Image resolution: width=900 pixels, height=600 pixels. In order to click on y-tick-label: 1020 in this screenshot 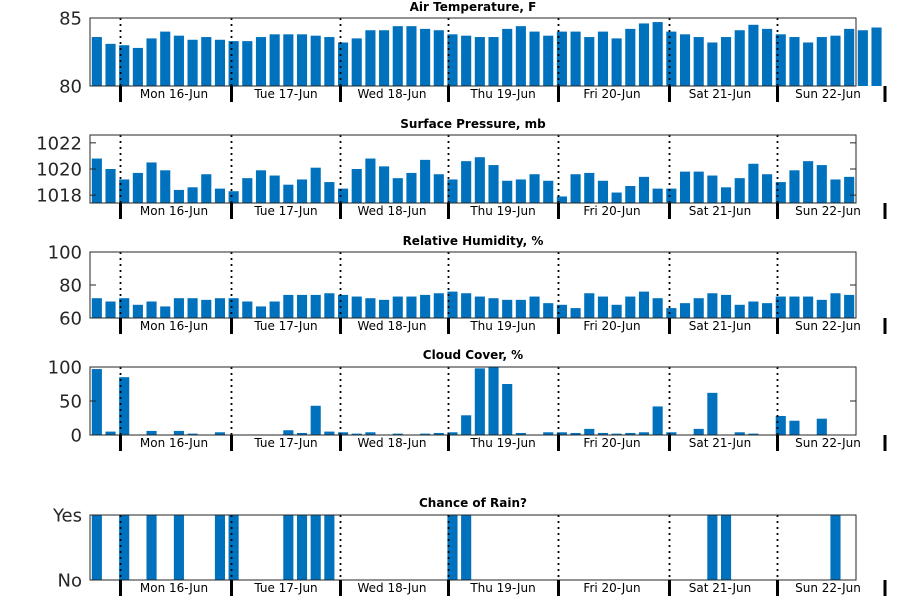, I will do `click(59, 170)`.